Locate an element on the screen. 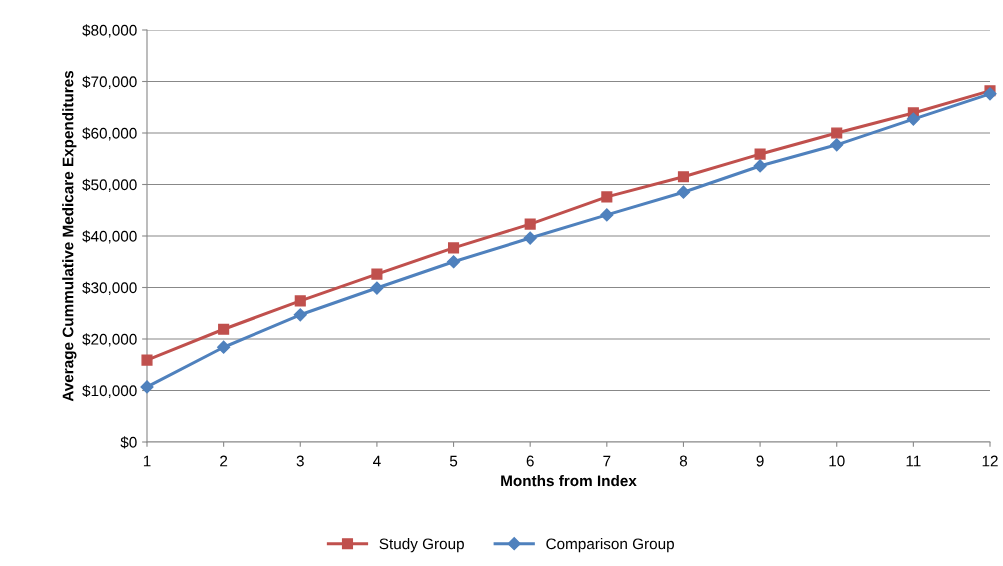  x-tick-label: 5 is located at coordinates (453, 461).